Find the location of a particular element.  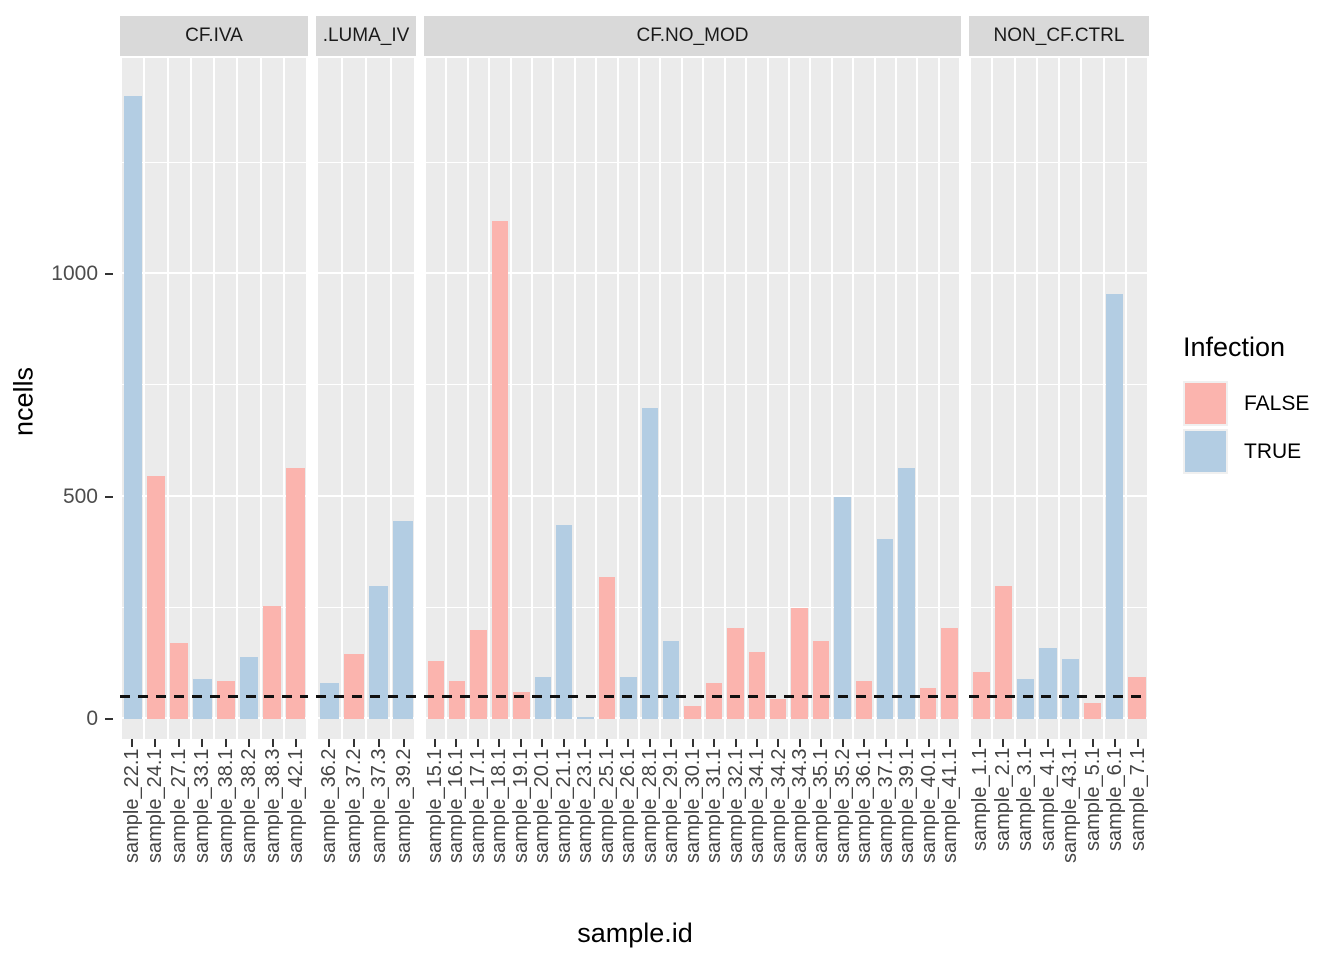

x-tick-label: sample_22.1 is located at coordinates (131, 805).